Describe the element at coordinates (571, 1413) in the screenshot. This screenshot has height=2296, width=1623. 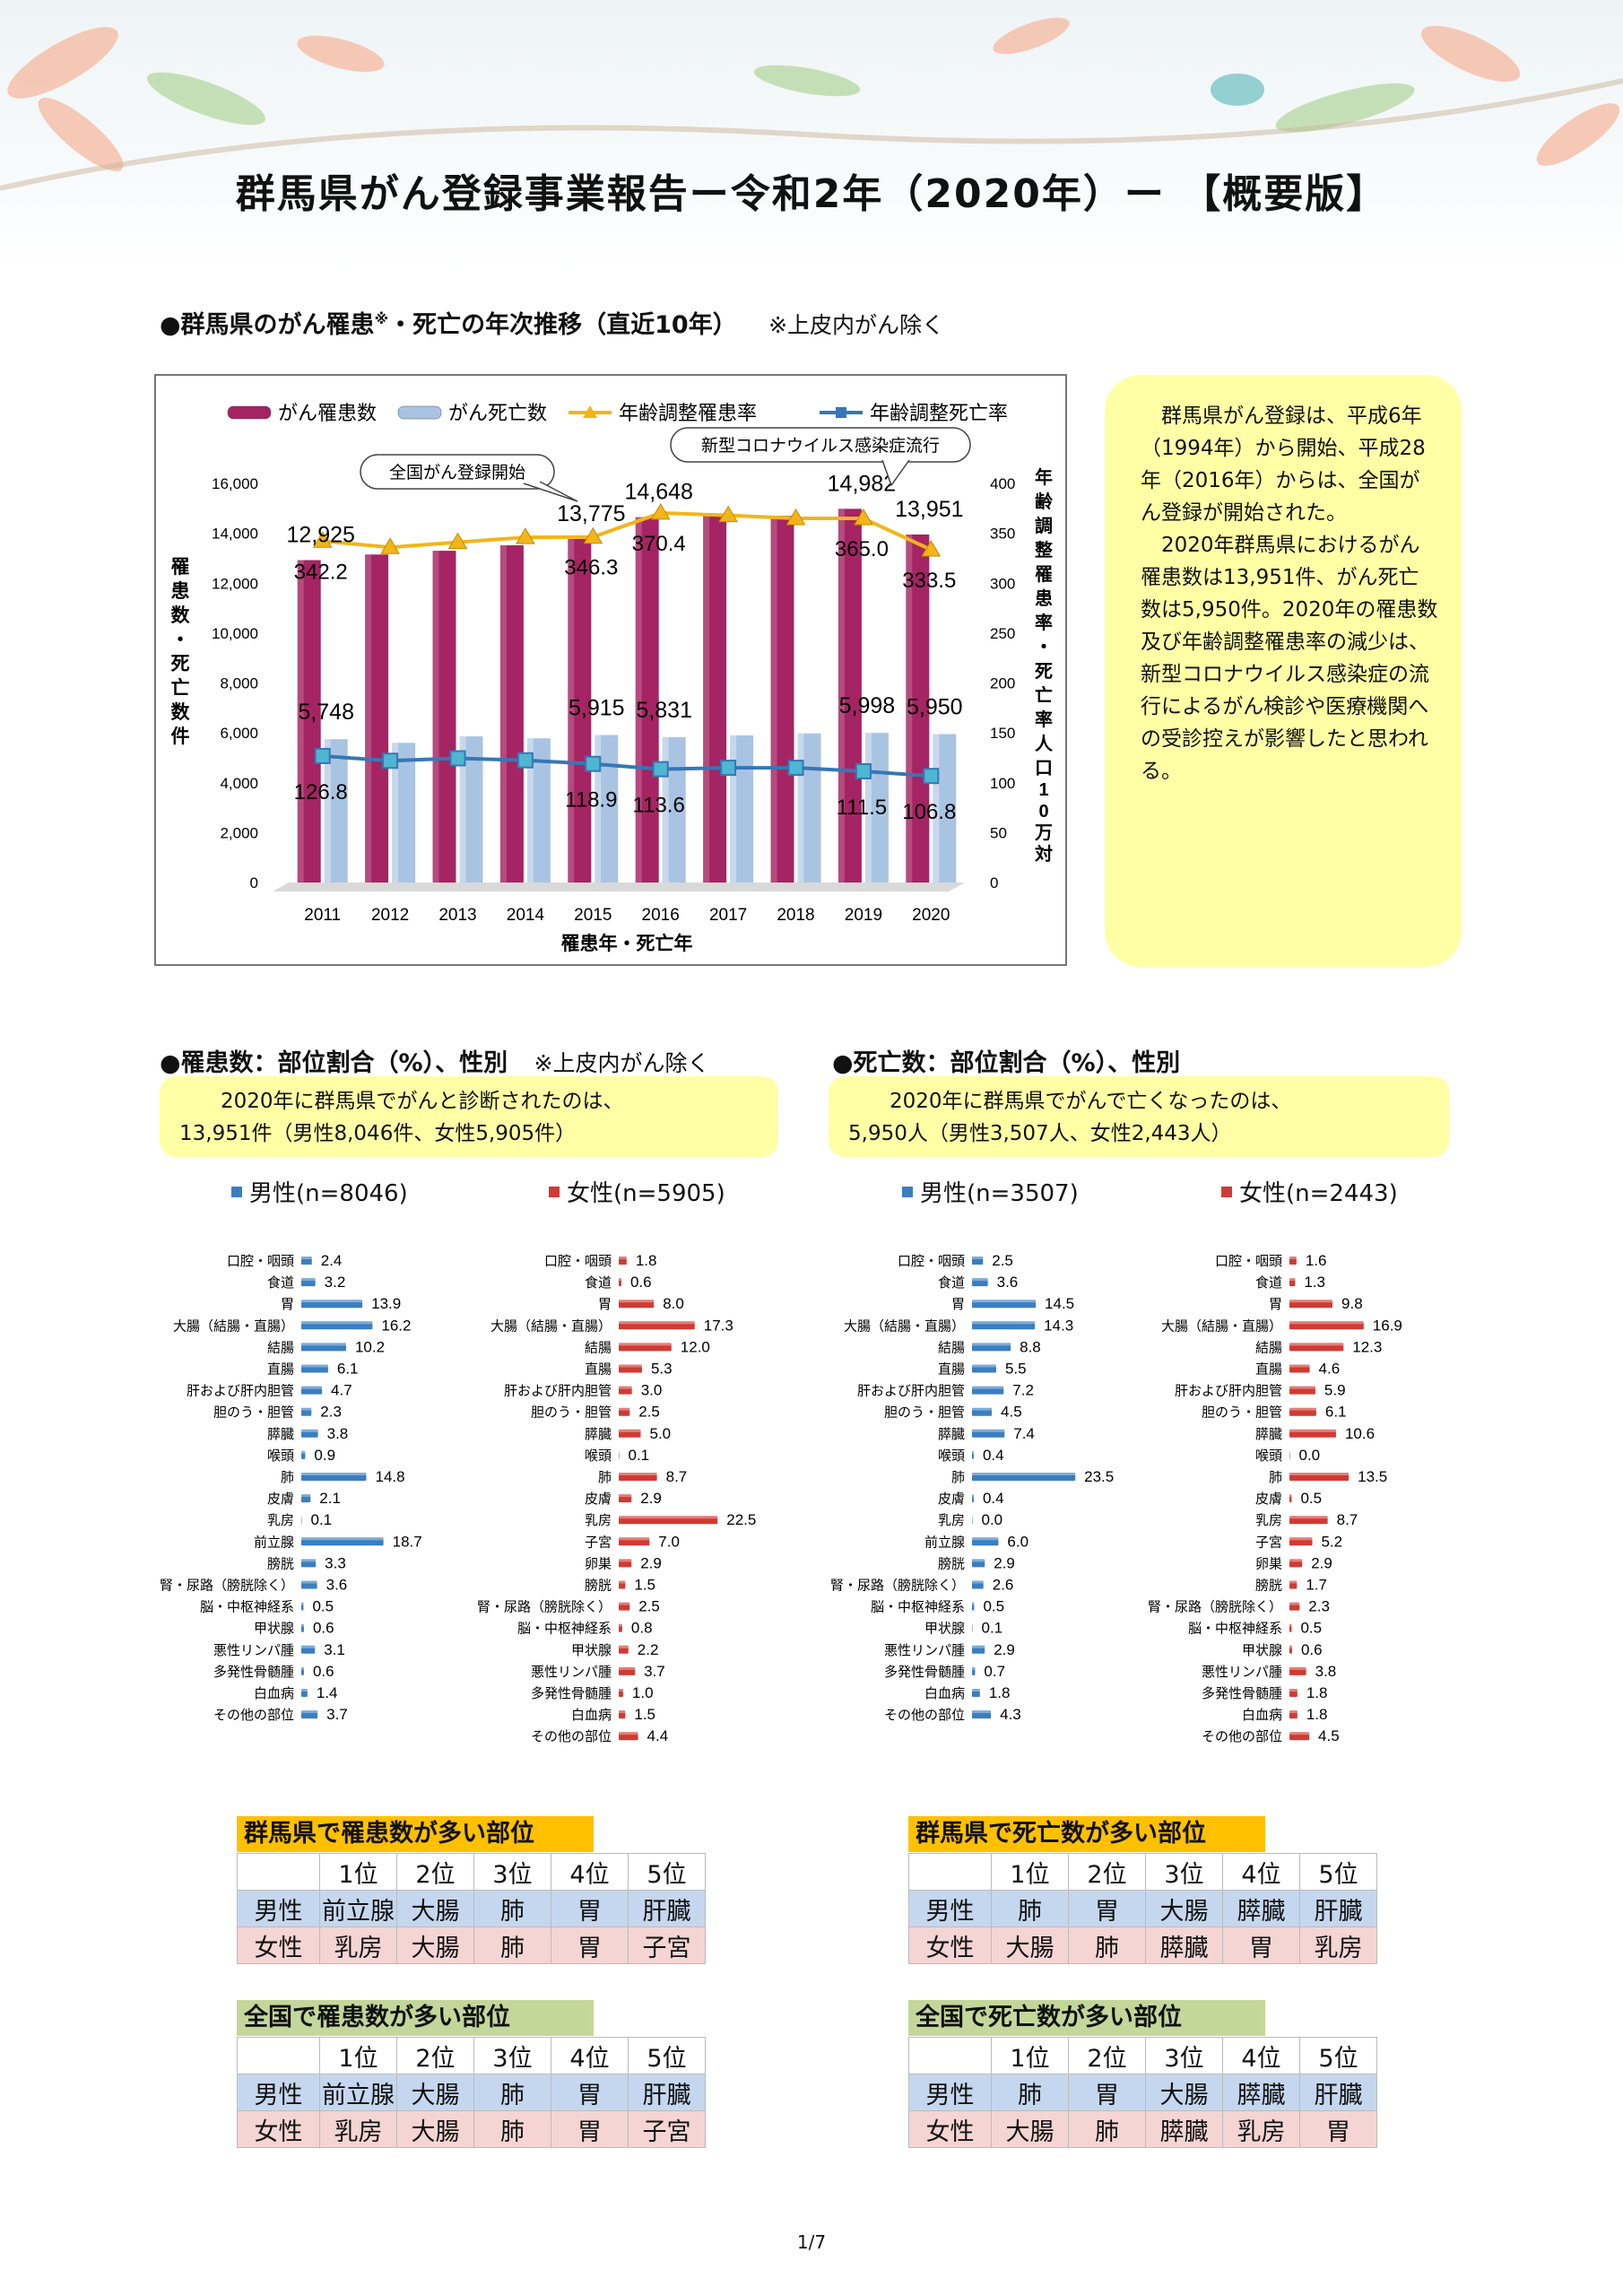
I see `site-label: 胆のう・胆管` at that location.